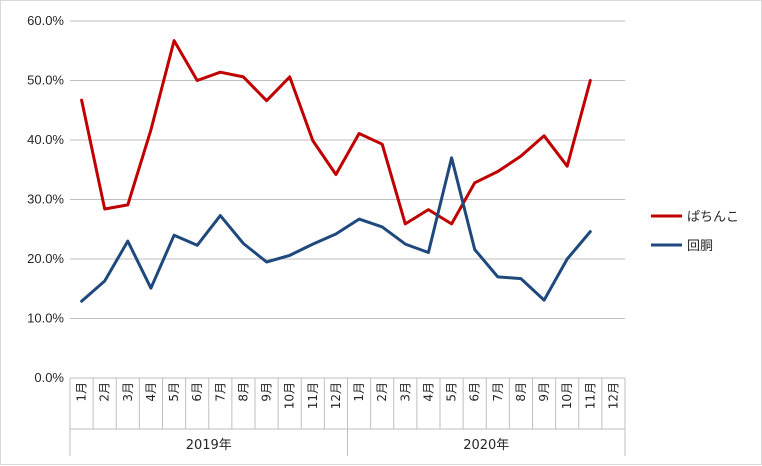  What do you see at coordinates (49, 377) in the screenshot?
I see `y-tick-label: 0.0%` at bounding box center [49, 377].